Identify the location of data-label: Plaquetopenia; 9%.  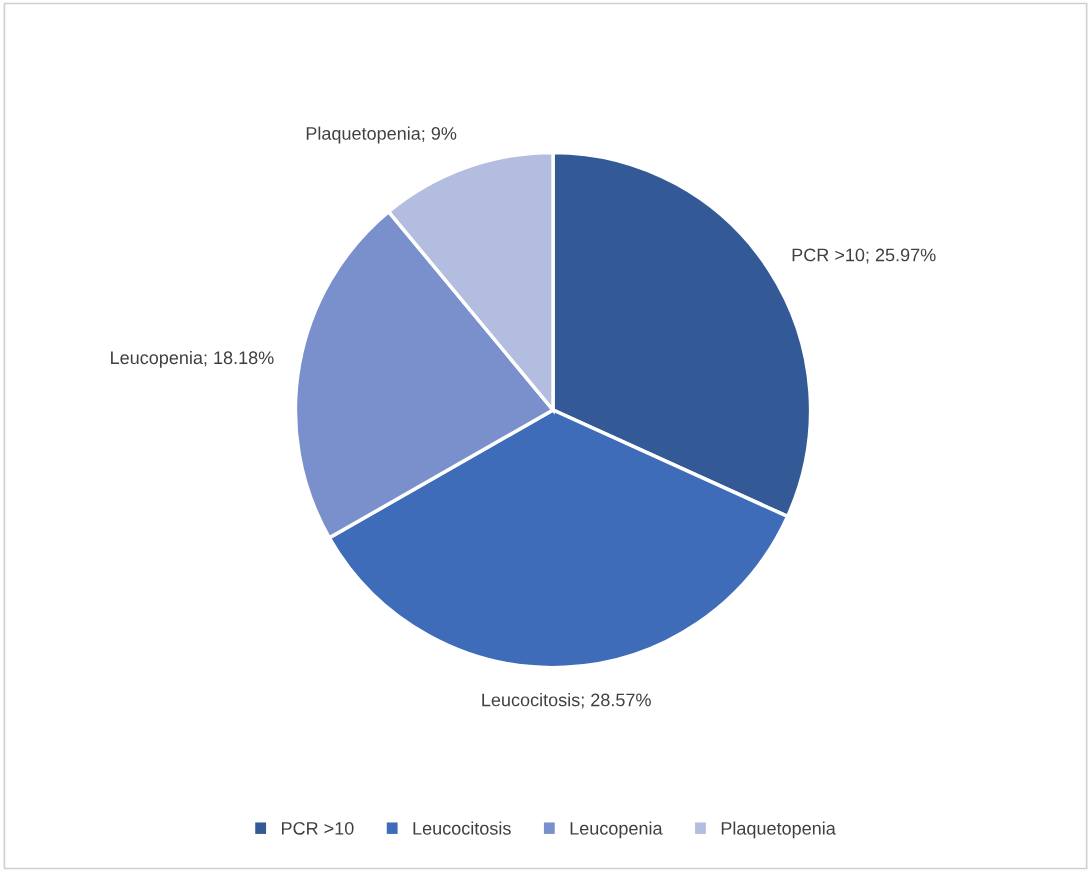
(381, 135).